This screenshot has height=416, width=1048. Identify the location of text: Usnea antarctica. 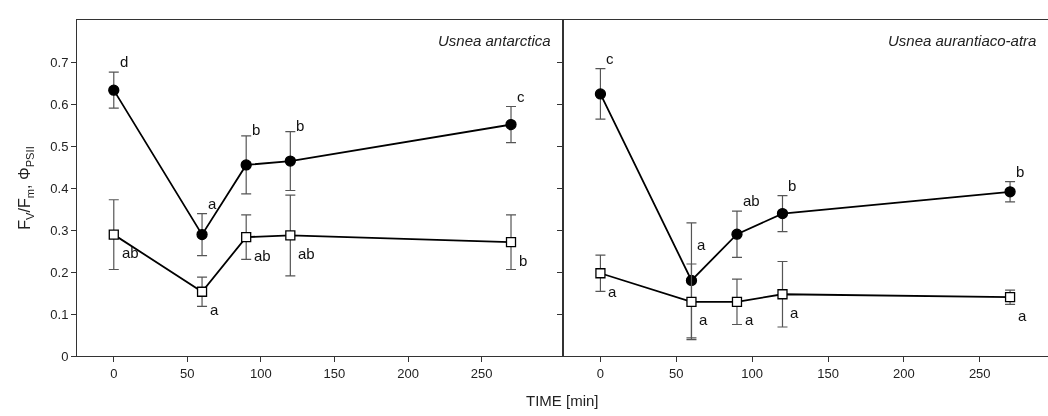
(494, 40).